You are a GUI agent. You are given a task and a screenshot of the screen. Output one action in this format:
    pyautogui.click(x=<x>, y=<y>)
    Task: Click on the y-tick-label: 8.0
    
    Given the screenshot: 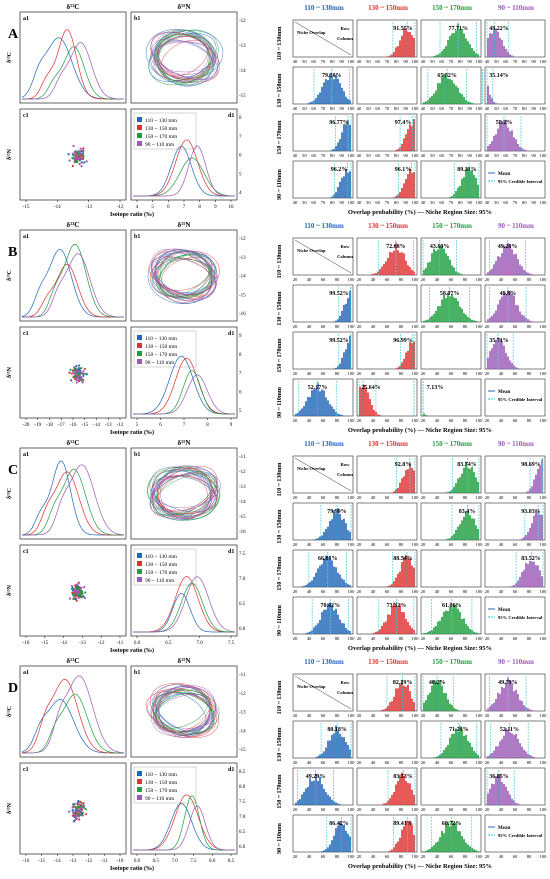 What is the action you would take?
    pyautogui.click(x=242, y=787)
    